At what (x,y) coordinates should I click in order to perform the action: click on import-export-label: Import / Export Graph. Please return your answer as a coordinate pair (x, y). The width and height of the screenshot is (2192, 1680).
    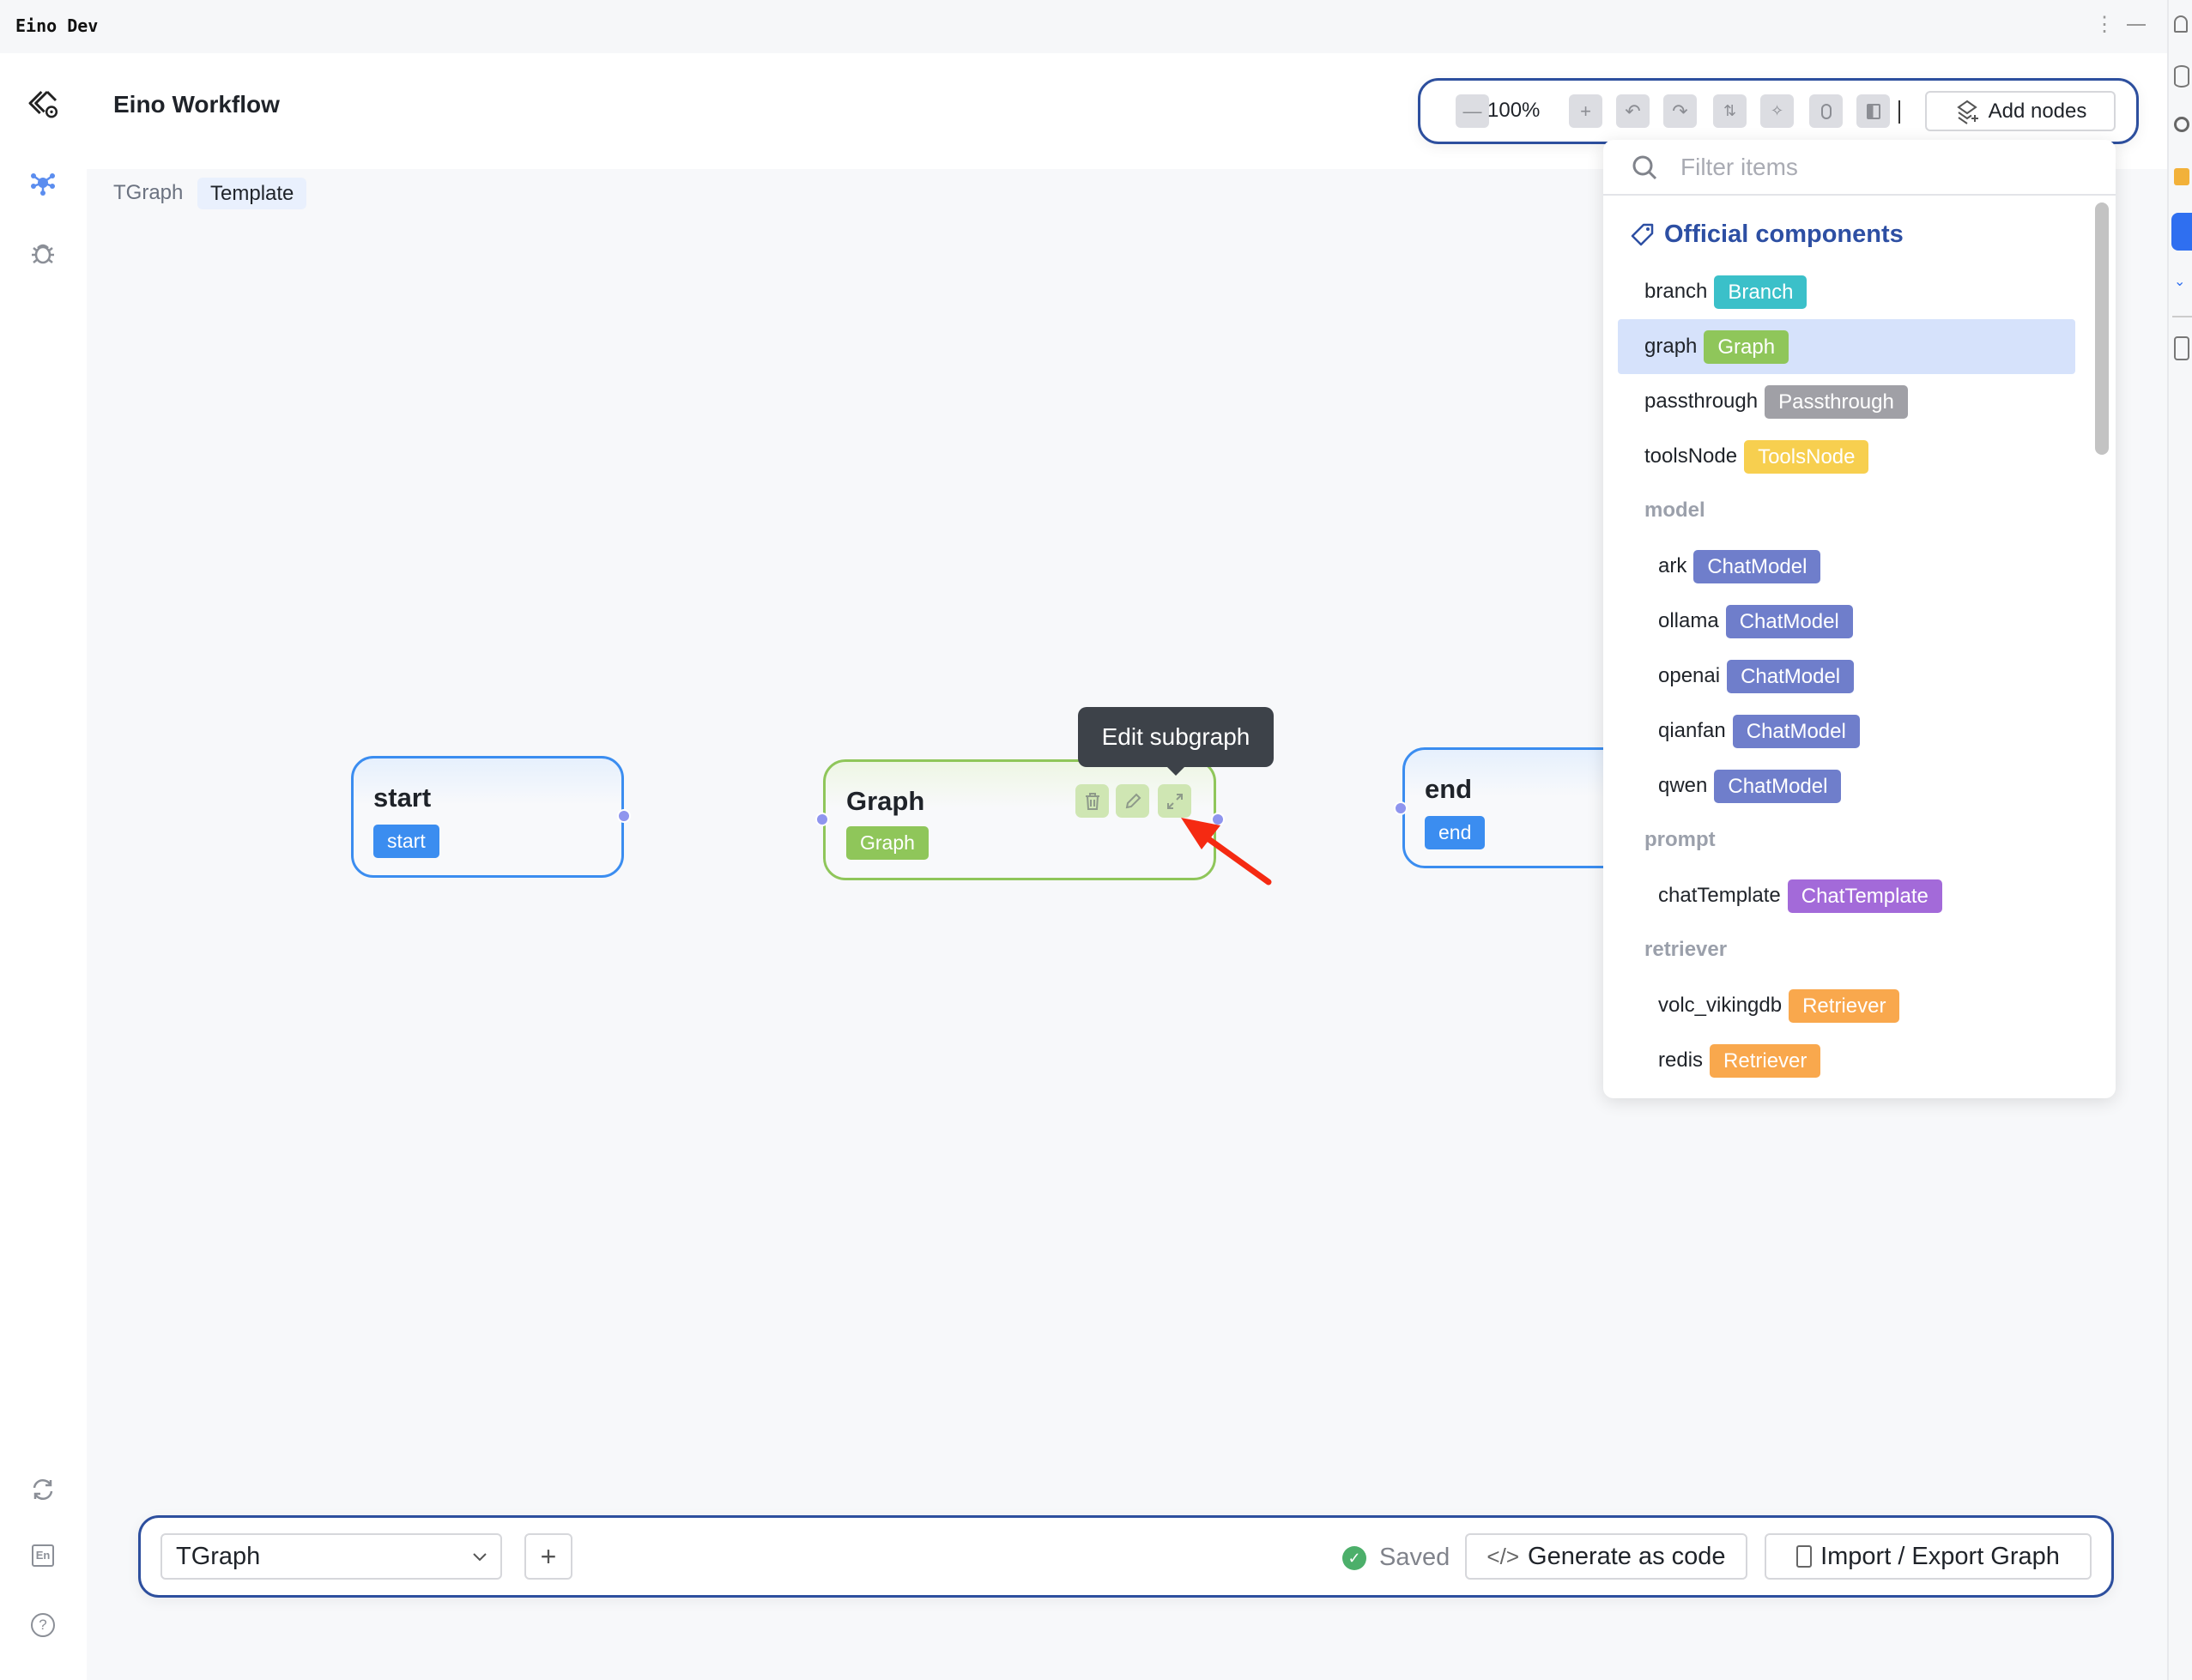
    Looking at the image, I should click on (1940, 1556).